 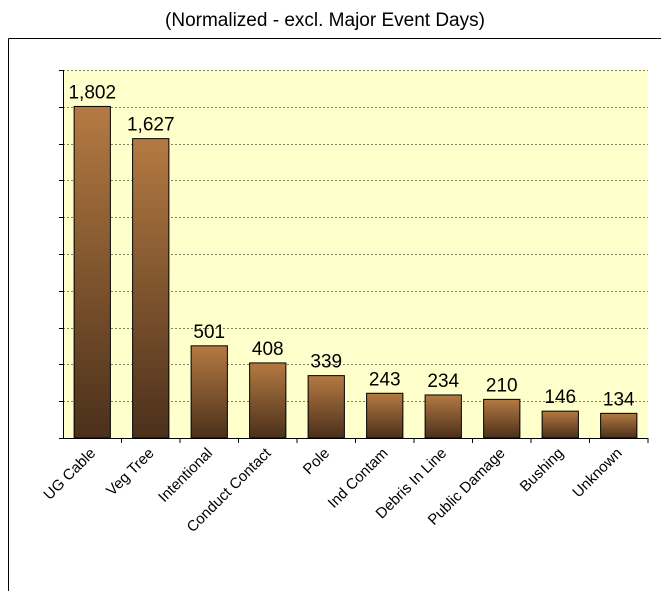 I want to click on value-label: 134, so click(x=619, y=399).